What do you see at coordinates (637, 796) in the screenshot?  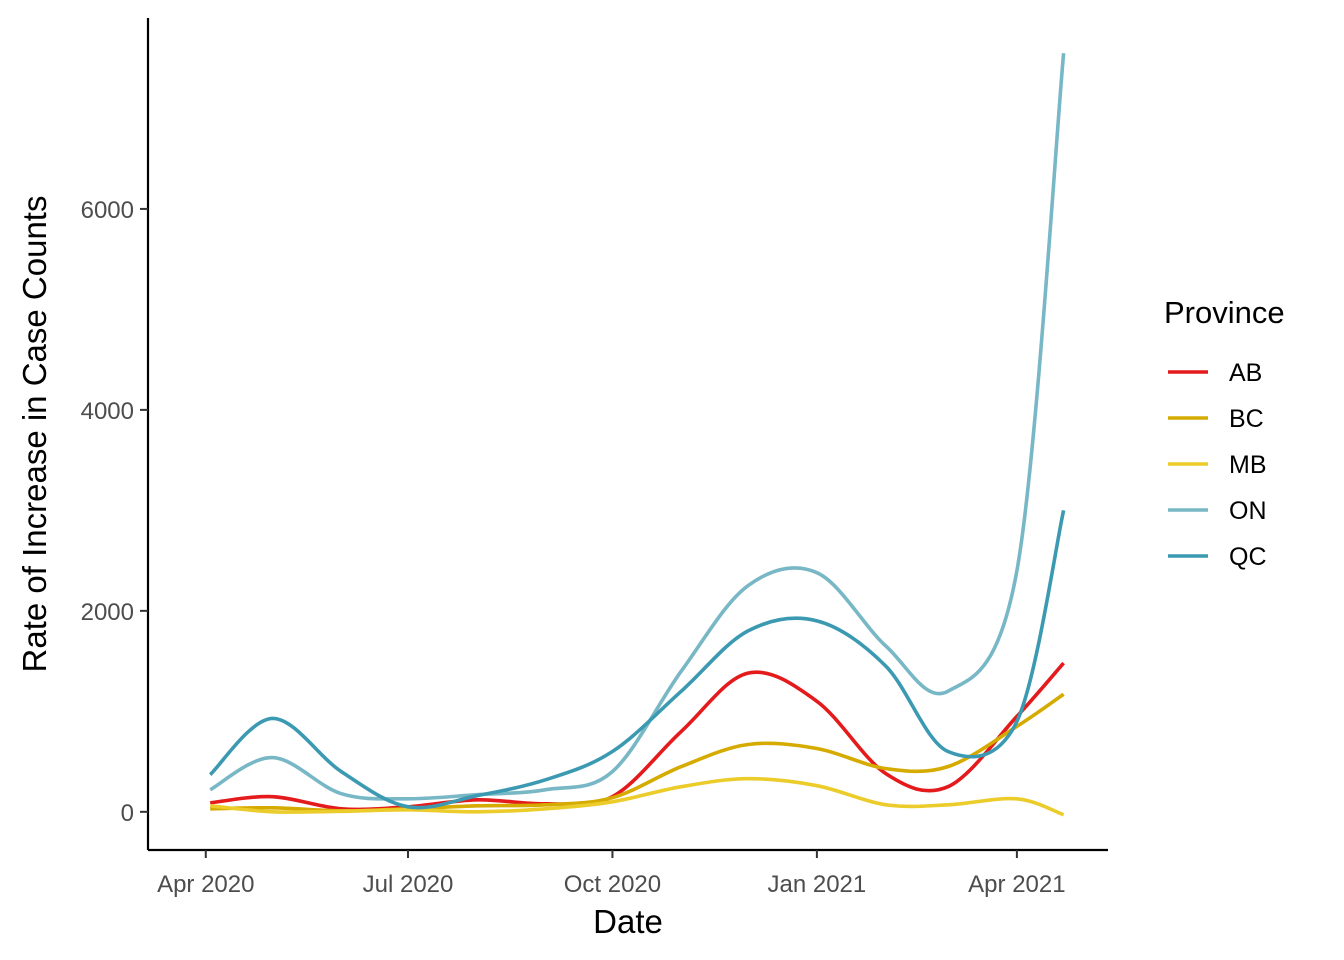 I see `series-line-mb` at bounding box center [637, 796].